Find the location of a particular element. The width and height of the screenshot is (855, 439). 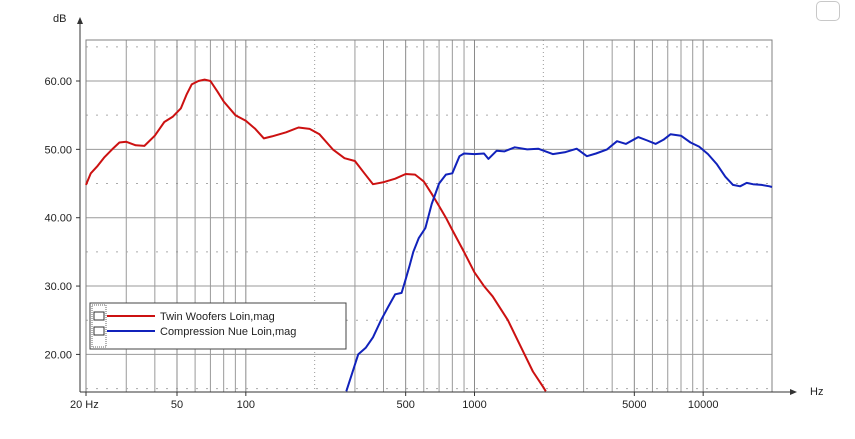

x-tick-label: 10000 is located at coordinates (703, 405).